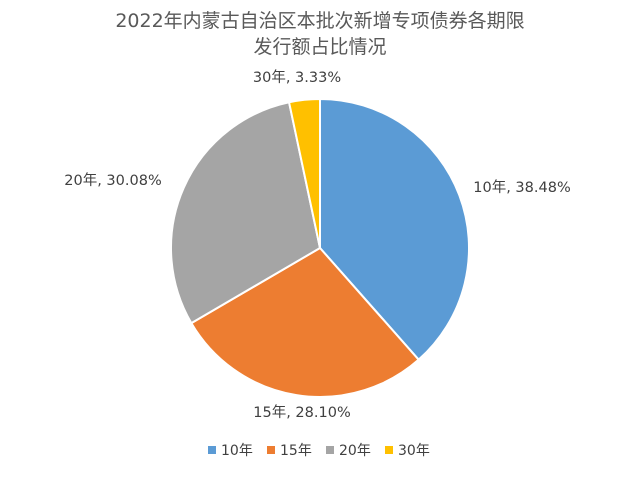 This screenshot has width=640, height=477. What do you see at coordinates (320, 21) in the screenshot?
I see `chart-title-line-1: 2022年内蒙古自治区本批次新增专项债券各期限` at bounding box center [320, 21].